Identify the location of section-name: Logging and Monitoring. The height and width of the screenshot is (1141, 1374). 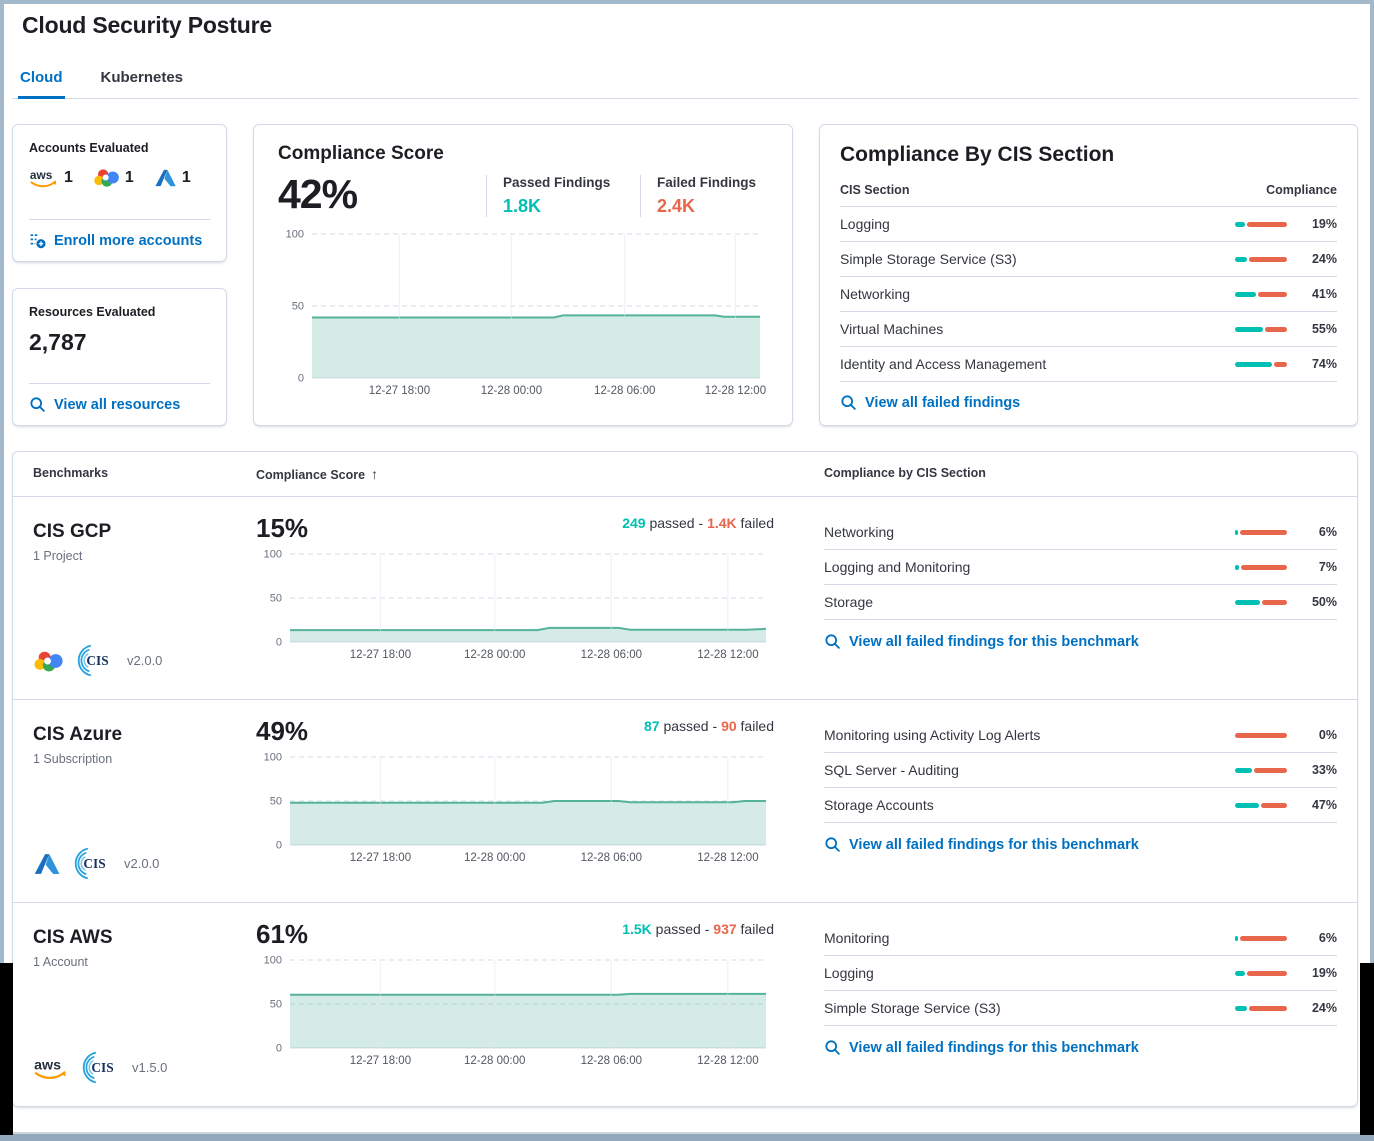
(897, 567).